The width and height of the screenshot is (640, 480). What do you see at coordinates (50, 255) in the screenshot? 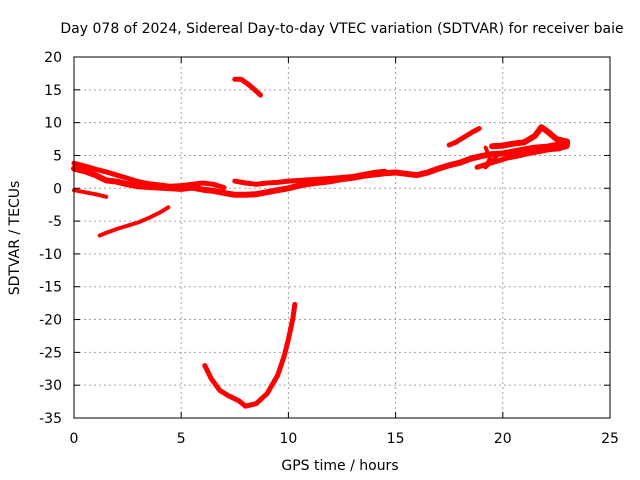
I see `y-tick-label: -10` at bounding box center [50, 255].